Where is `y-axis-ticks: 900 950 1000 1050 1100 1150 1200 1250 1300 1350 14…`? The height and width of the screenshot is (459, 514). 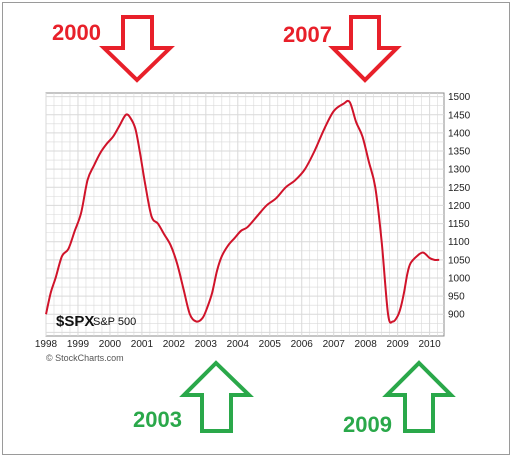 y-axis-ticks: 900 950 1000 1050 1100 1150 1200 1250 1300 1350 14… is located at coordinates (459, 206).